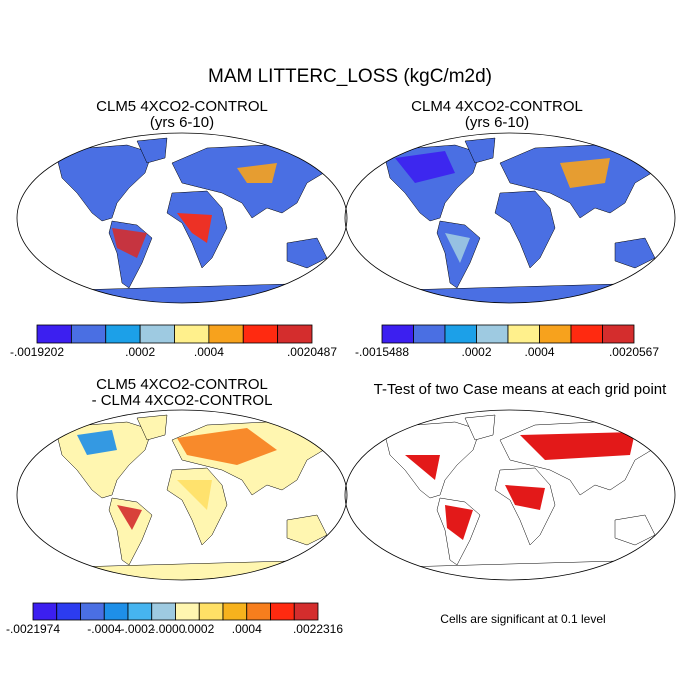 The height and width of the screenshot is (700, 700). Describe the element at coordinates (497, 106) in the screenshot. I see `panel-title: CLM4 4XCO2-CONTROL` at that location.